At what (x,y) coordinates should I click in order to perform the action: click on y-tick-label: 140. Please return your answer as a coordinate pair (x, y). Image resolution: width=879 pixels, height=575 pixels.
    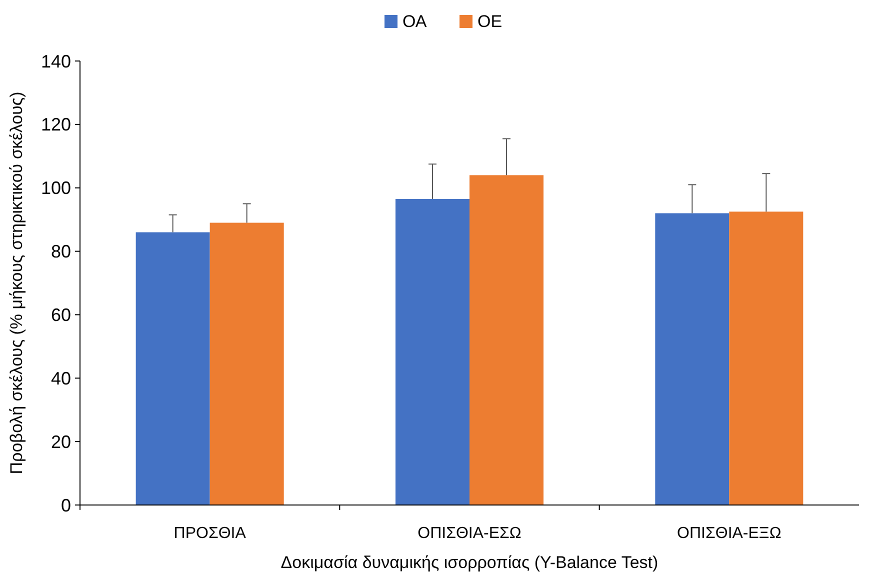
    Looking at the image, I should click on (55, 61).